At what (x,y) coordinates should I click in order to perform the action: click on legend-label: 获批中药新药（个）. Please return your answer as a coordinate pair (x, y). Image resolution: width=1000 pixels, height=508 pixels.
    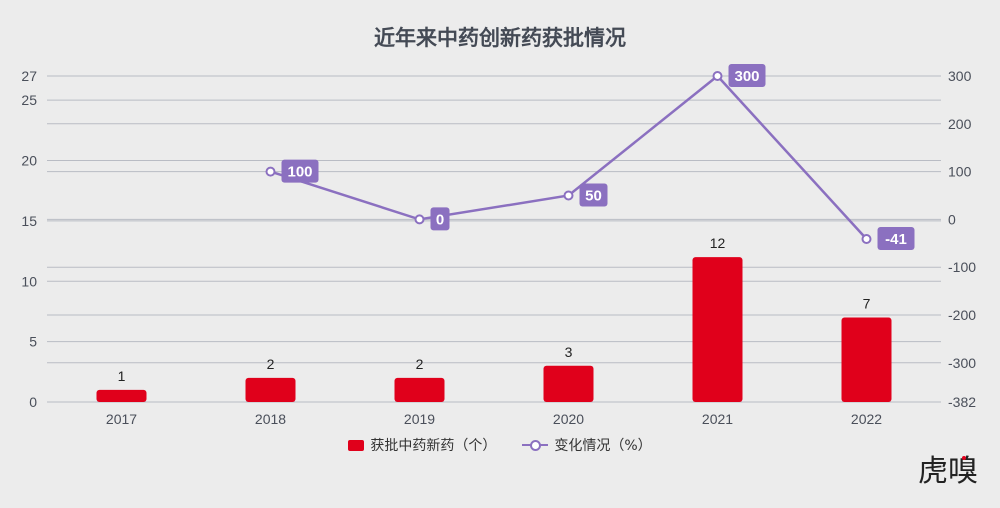
    Looking at the image, I should click on (433, 446).